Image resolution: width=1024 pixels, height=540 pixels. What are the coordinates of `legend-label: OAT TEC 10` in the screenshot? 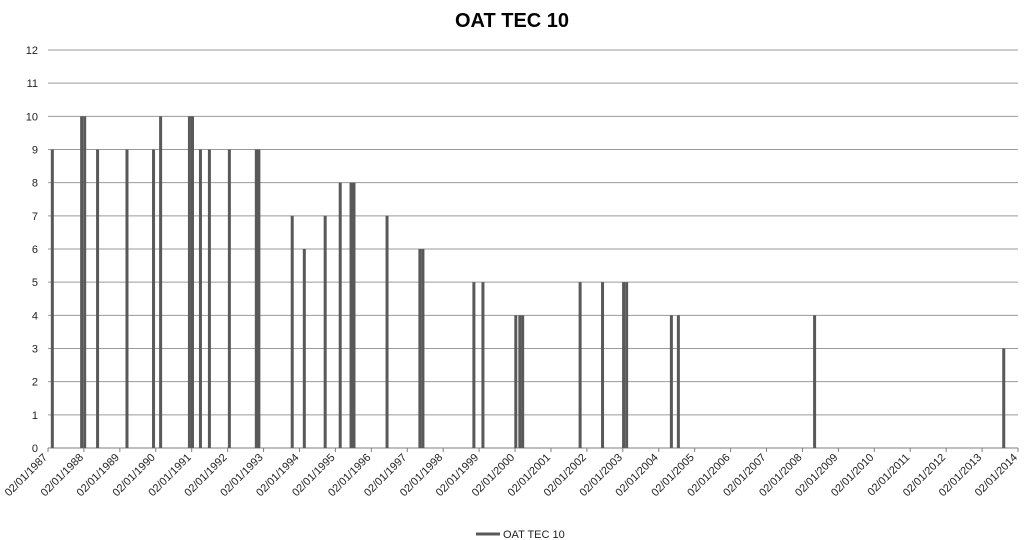 It's located at (534, 534).